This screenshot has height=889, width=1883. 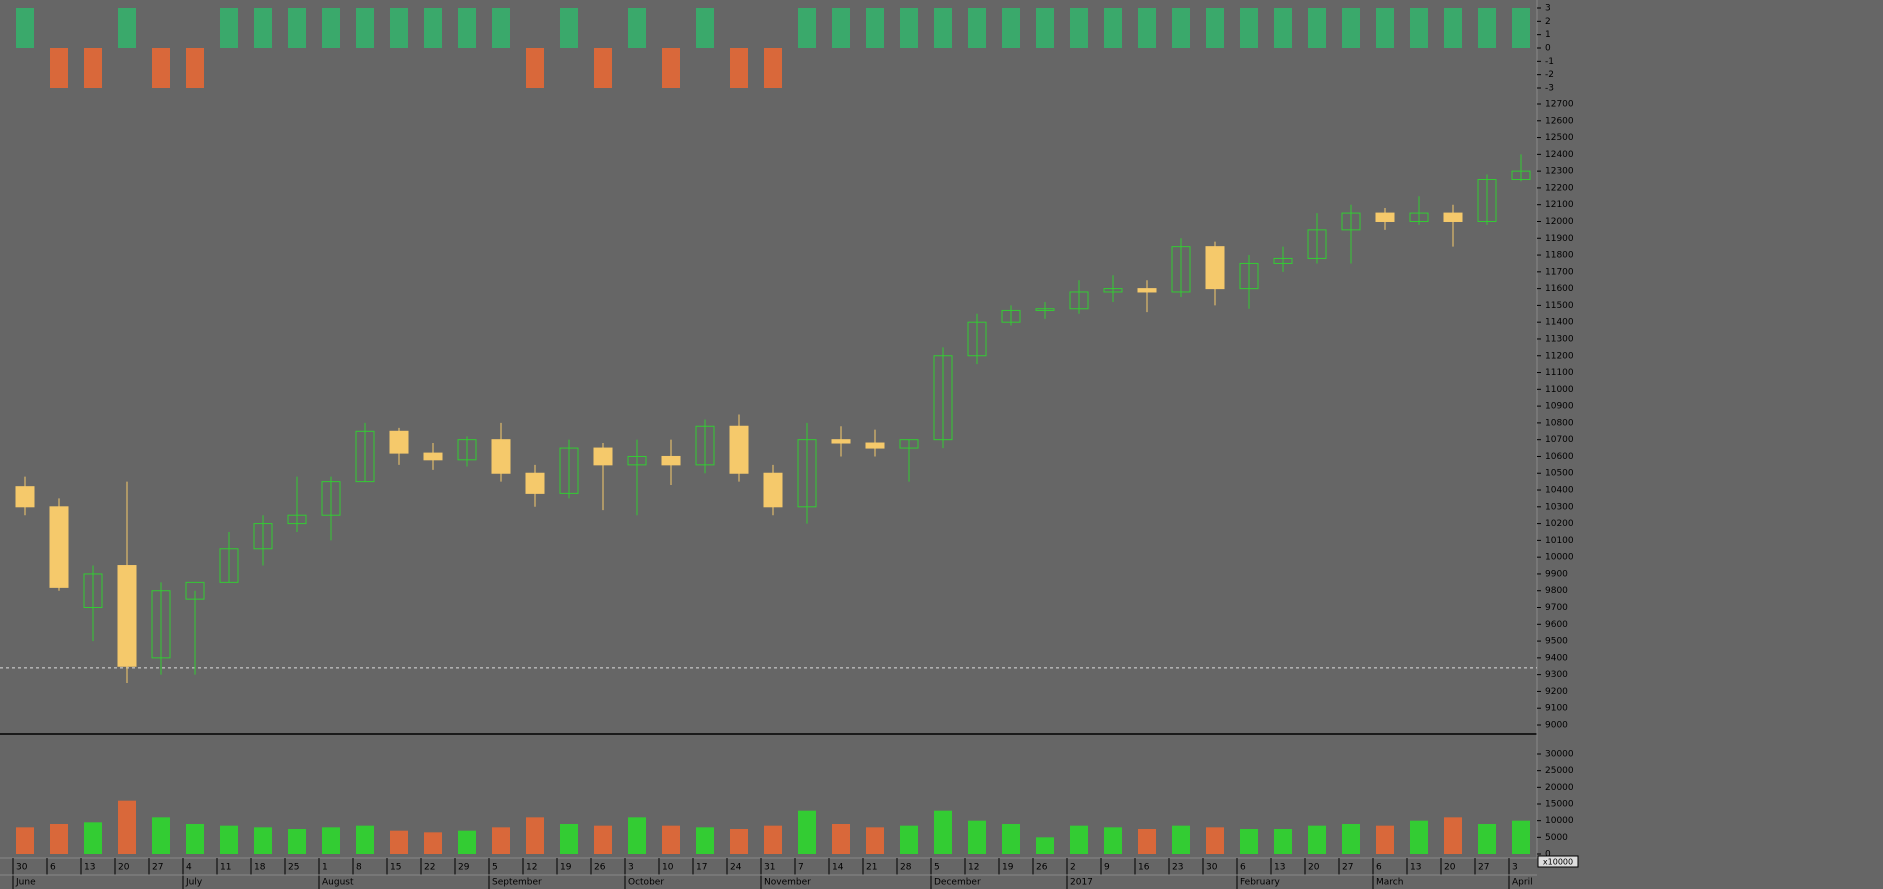 What do you see at coordinates (646, 883) in the screenshot?
I see `month-label: October` at bounding box center [646, 883].